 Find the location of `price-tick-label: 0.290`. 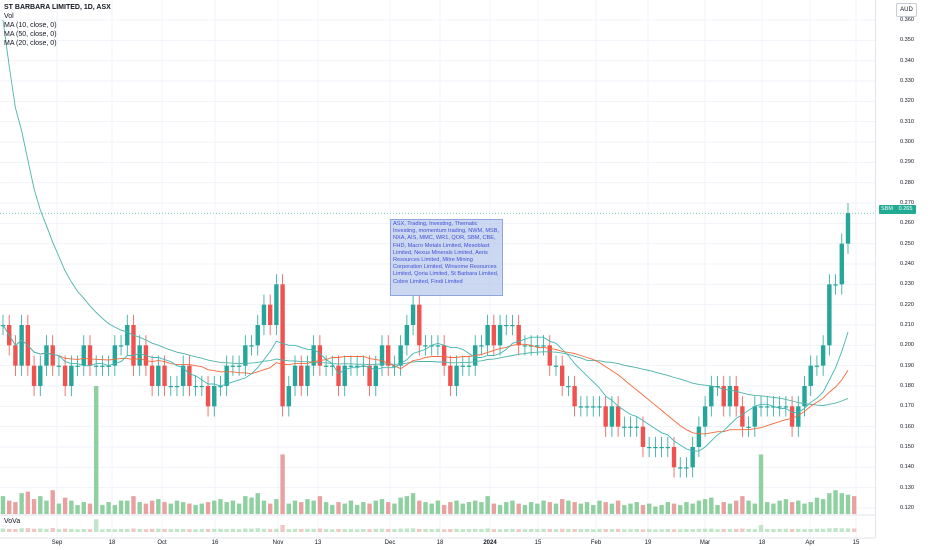

price-tick-label: 0.290 is located at coordinates (907, 162).